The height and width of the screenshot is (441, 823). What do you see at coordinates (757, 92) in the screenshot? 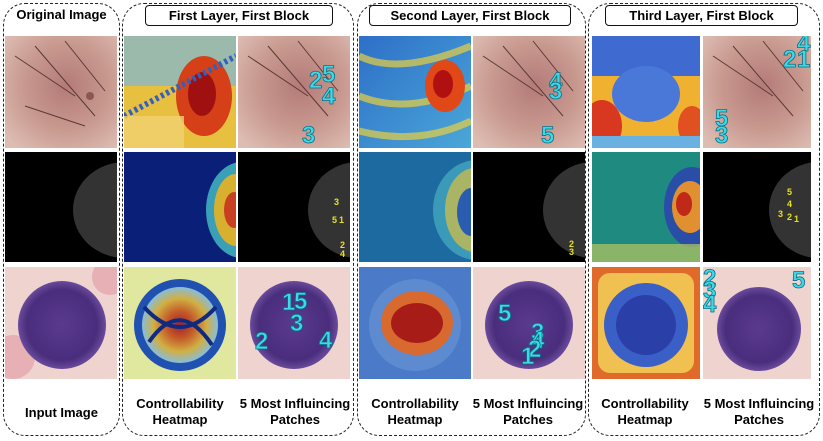
I see `layer3-skin-patches: 4 2 1 5 3` at bounding box center [757, 92].